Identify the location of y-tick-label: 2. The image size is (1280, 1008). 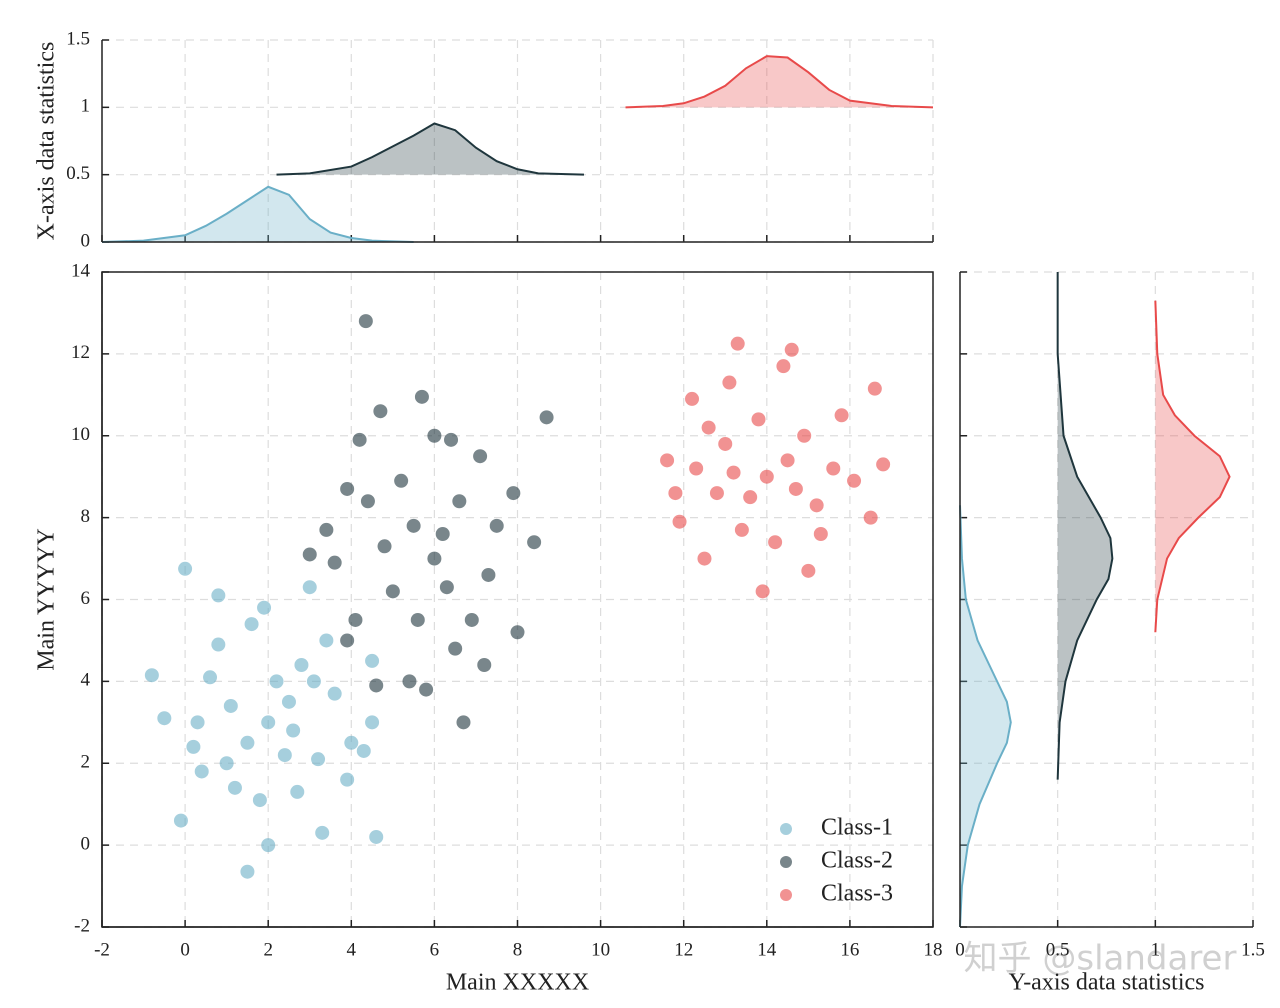
(86, 762).